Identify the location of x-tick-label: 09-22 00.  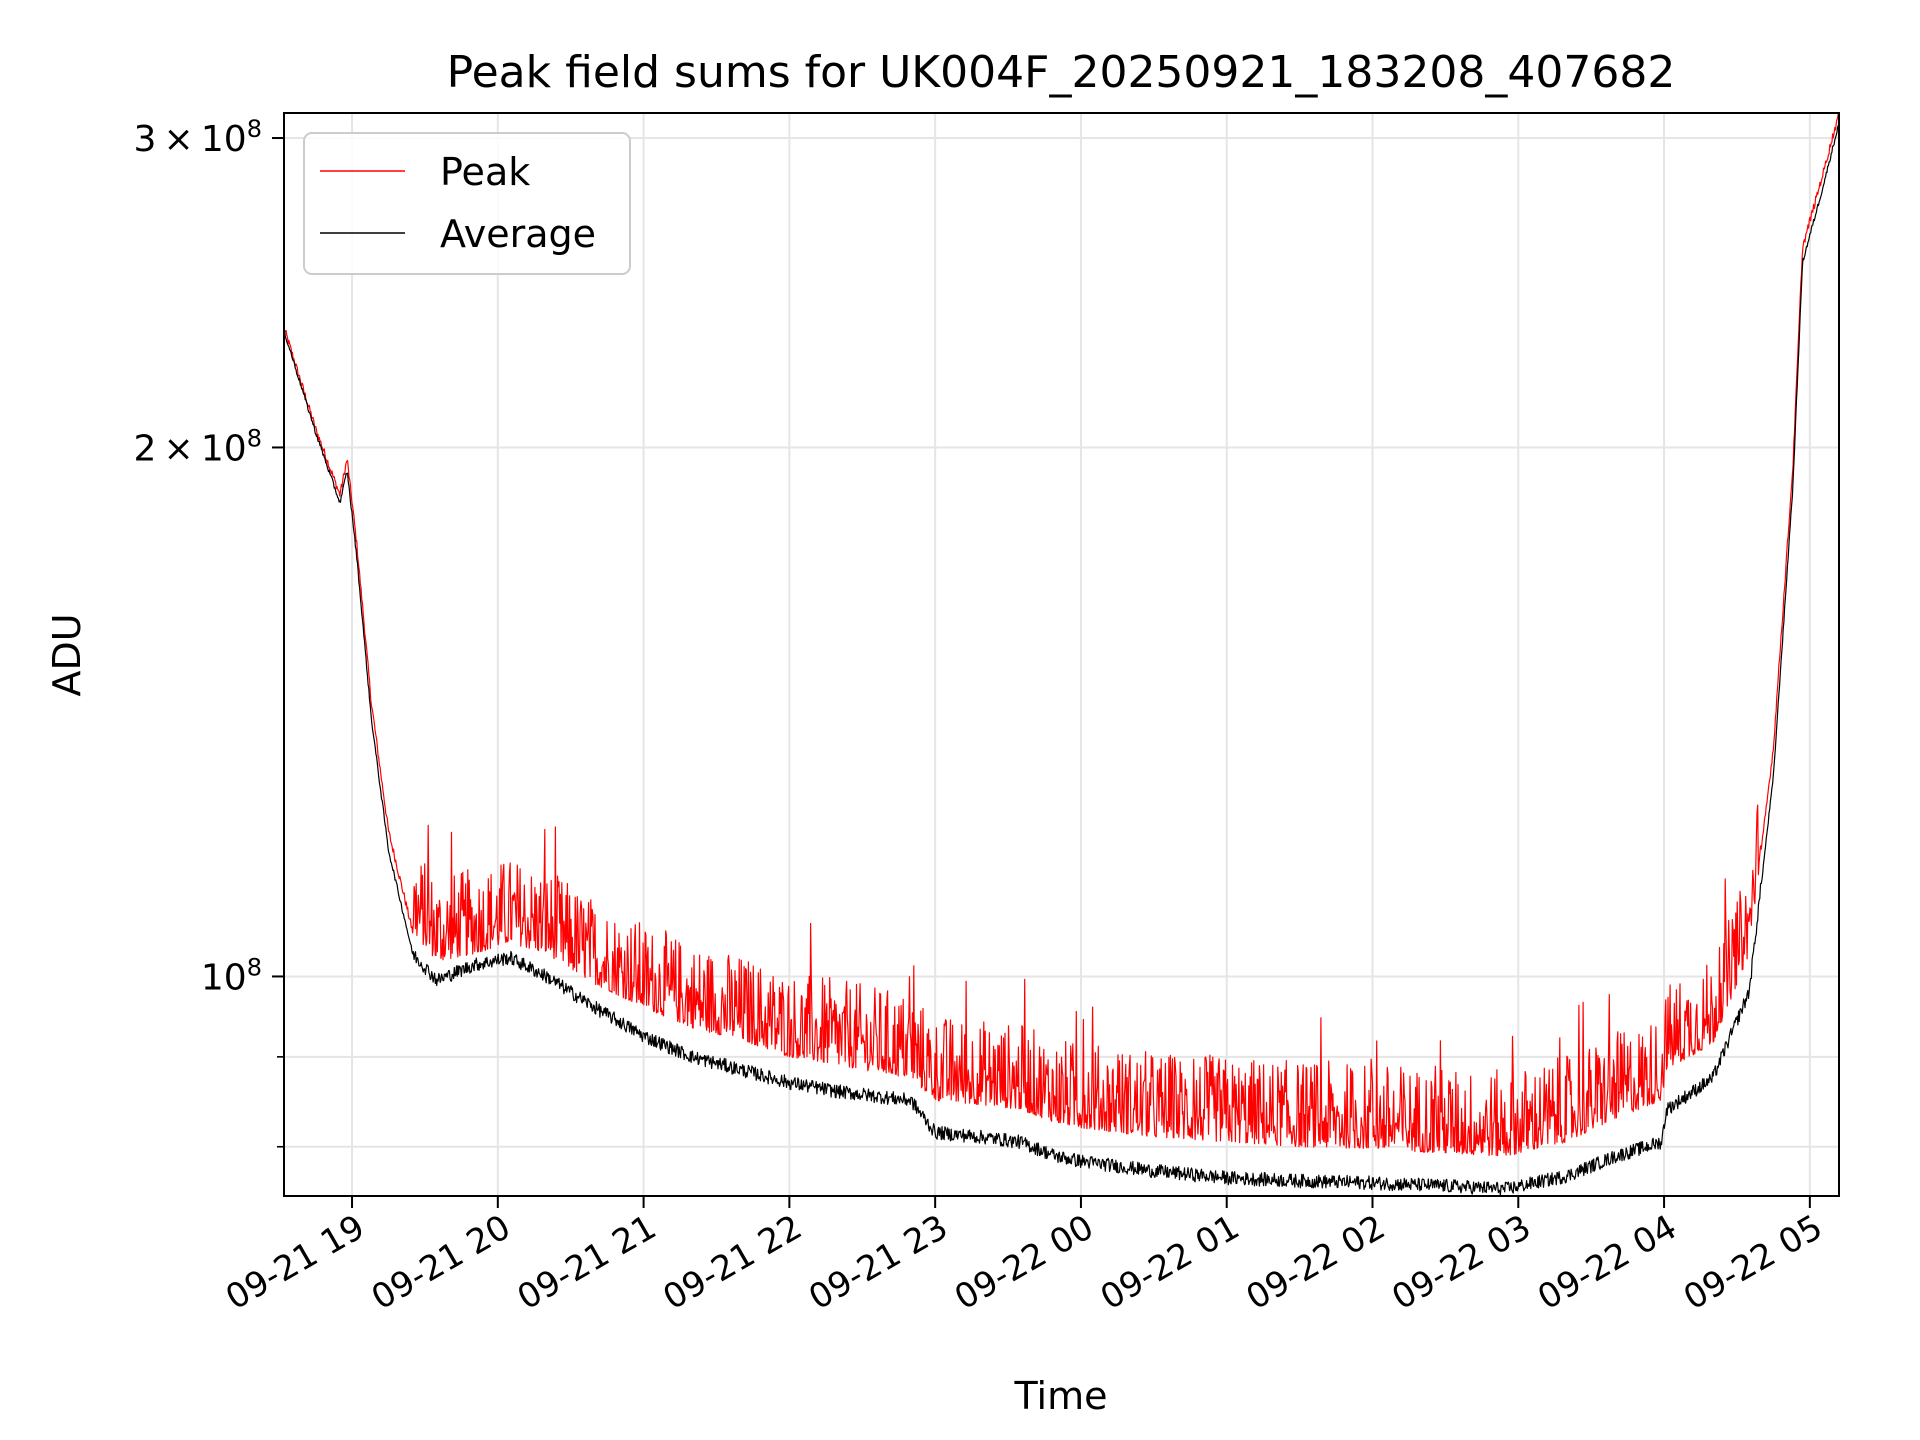
(1024, 1262).